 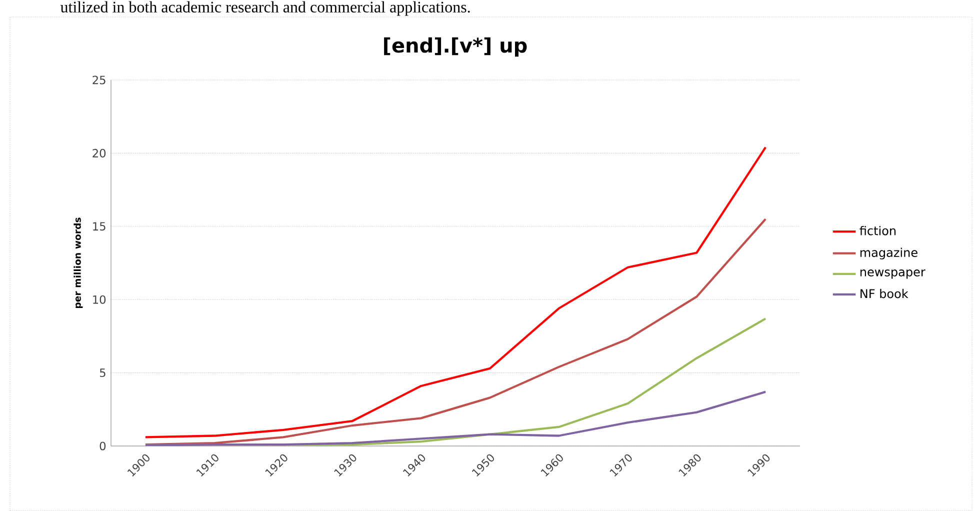 What do you see at coordinates (455, 418) in the screenshot?
I see `line-series` at bounding box center [455, 418].